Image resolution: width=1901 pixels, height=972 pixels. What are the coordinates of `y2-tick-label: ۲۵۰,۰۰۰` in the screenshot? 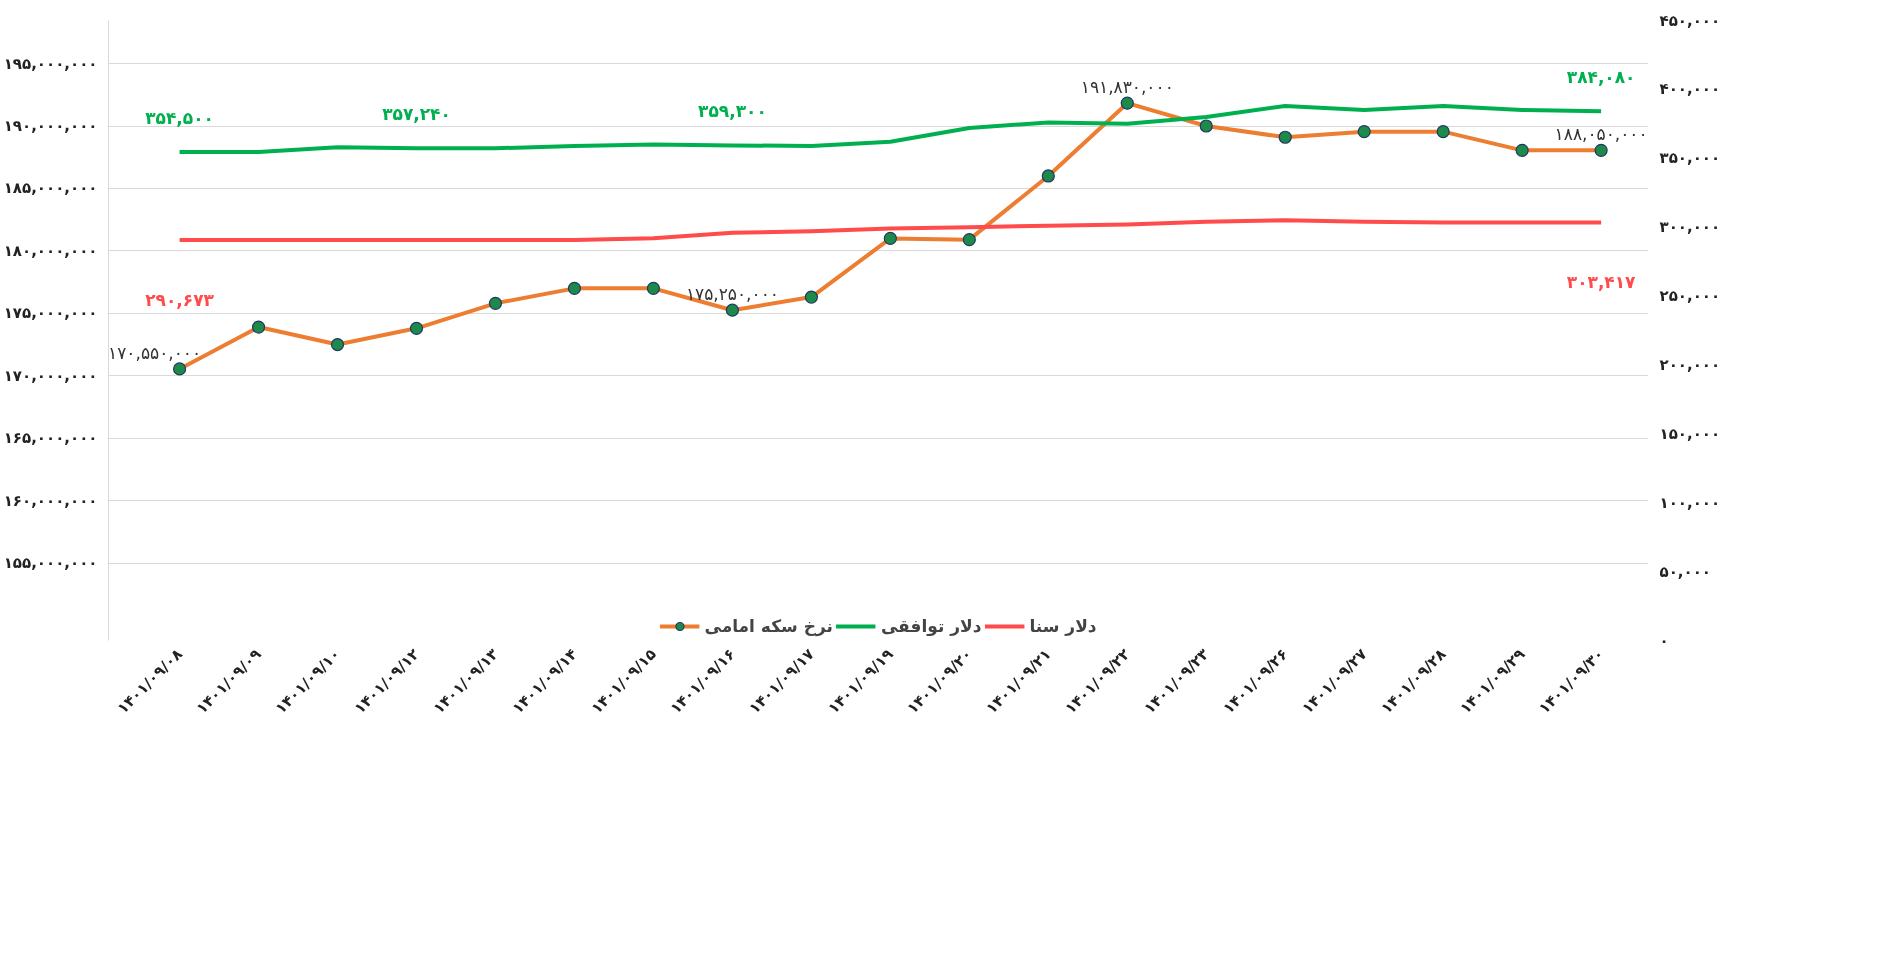 It's located at (1690, 296).